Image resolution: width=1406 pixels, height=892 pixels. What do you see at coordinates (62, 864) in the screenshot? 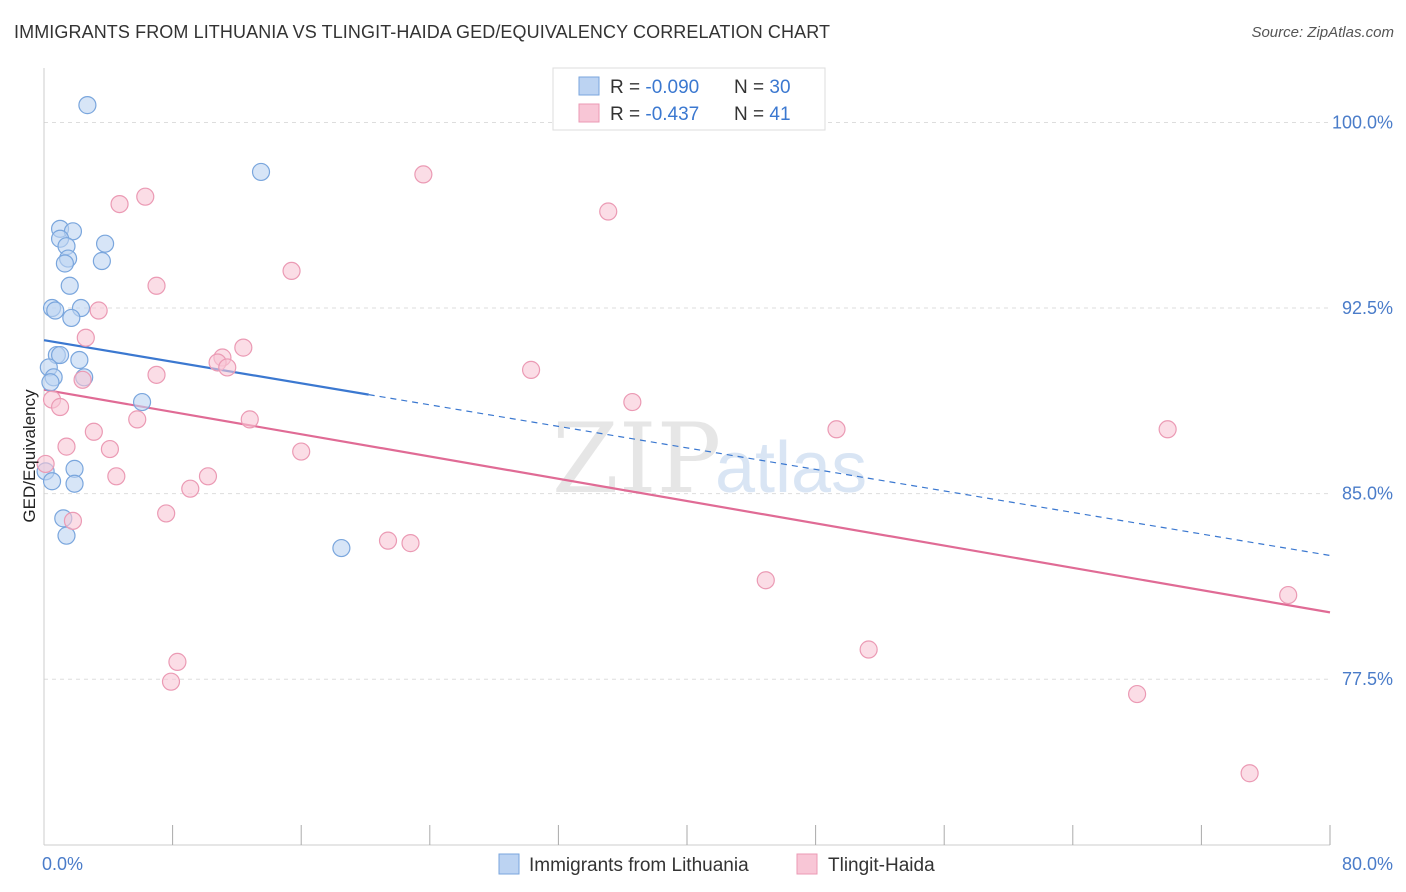
I see `x-tick-label: 0.0%` at bounding box center [62, 864].